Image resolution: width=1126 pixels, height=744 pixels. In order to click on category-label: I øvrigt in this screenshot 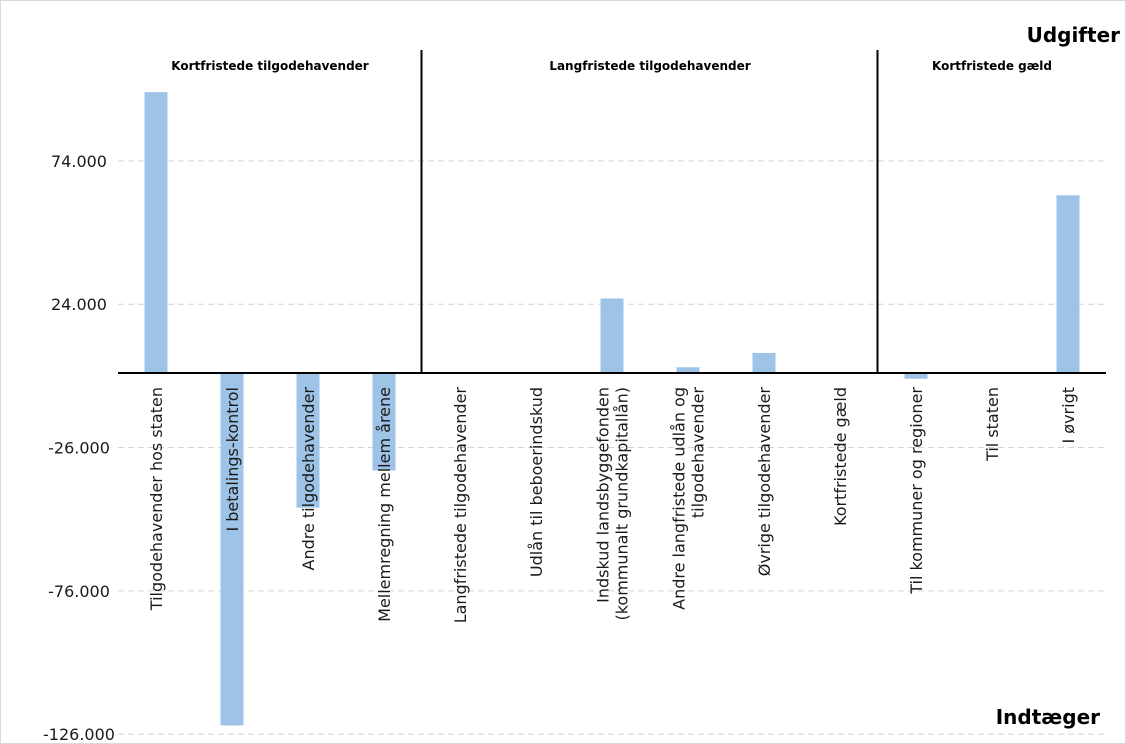, I will do `click(1068, 415)`.